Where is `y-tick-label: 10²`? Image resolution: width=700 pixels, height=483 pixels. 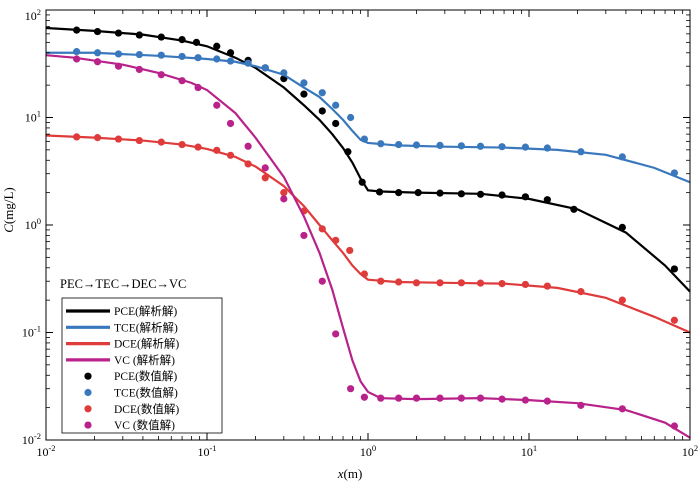
y-tick-label: 10² is located at coordinates (33, 15).